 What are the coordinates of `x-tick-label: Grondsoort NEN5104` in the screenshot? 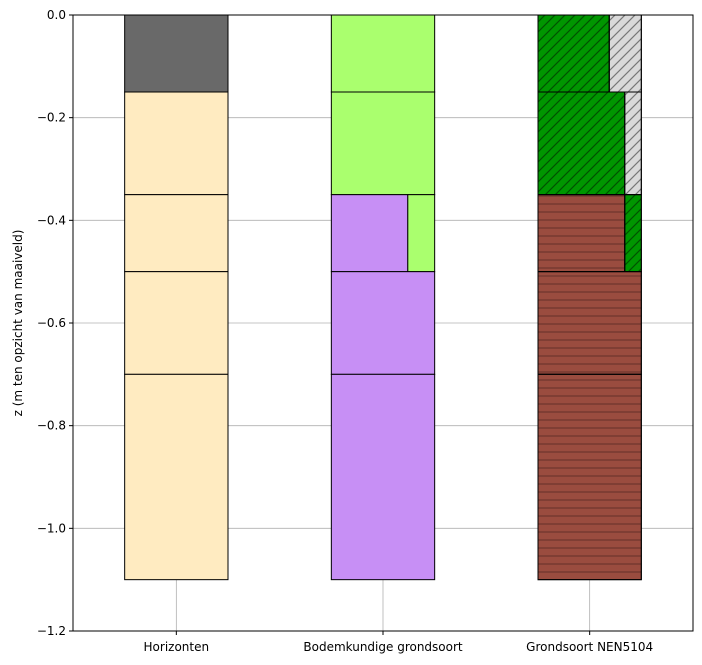 It's located at (589, 647).